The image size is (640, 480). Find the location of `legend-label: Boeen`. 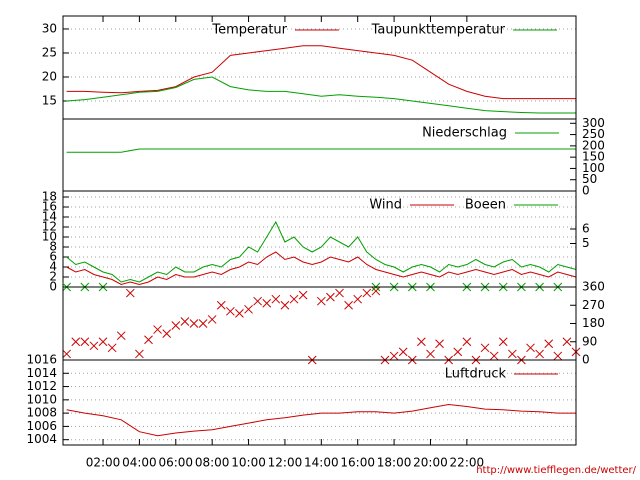

legend-label: Boeen is located at coordinates (485, 205).